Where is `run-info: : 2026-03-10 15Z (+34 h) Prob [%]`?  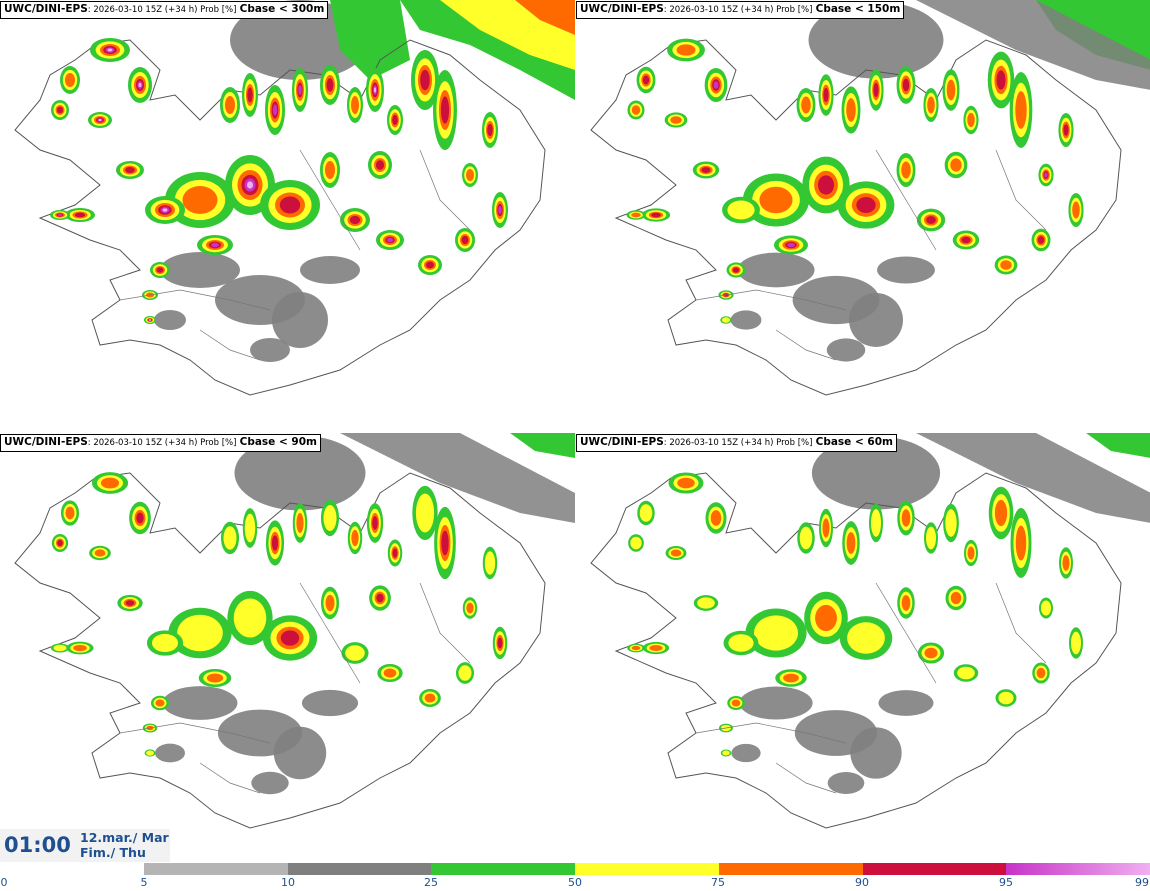 run-info: : 2026-03-10 15Z (+34 h) Prob [%] is located at coordinates (162, 10).